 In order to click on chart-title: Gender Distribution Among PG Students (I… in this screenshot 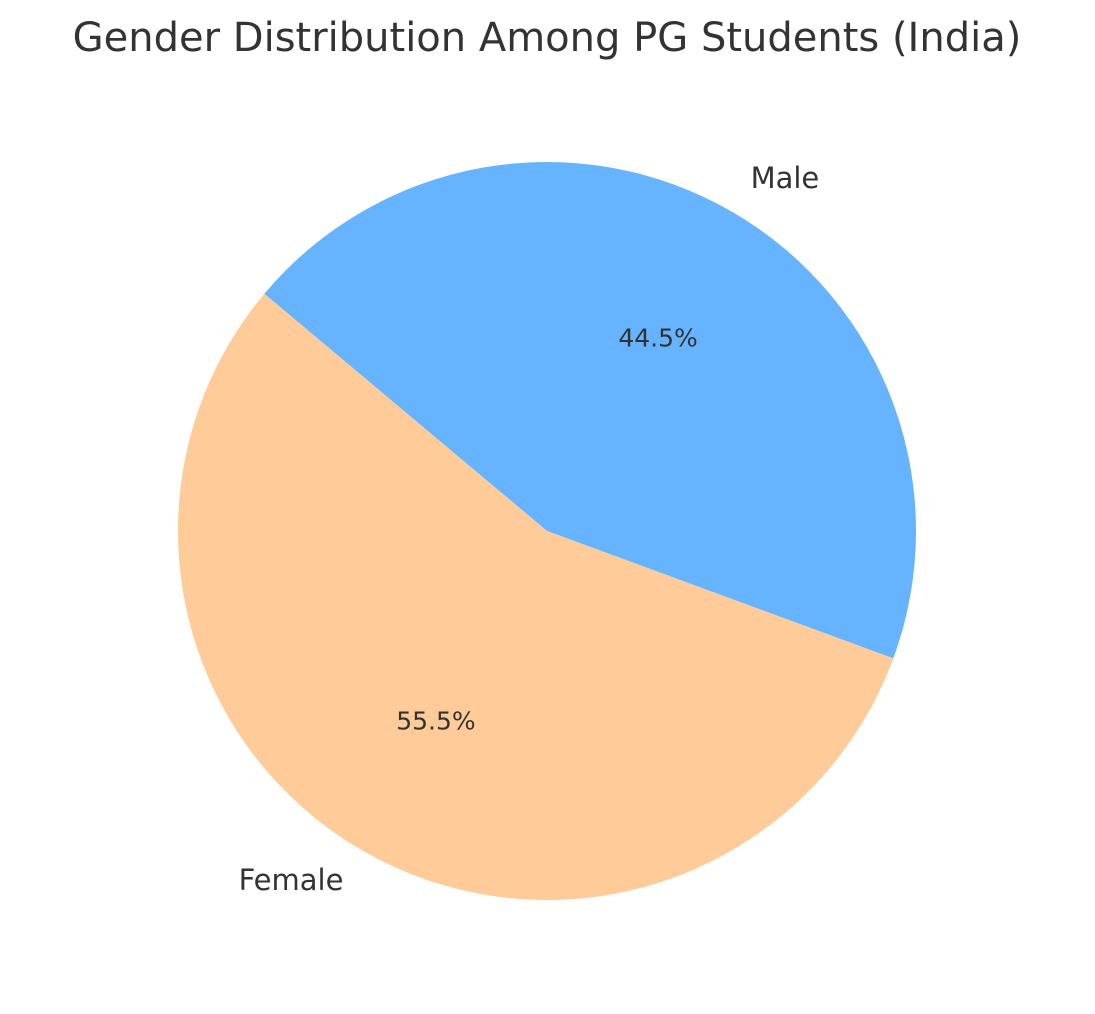, I will do `click(547, 38)`.